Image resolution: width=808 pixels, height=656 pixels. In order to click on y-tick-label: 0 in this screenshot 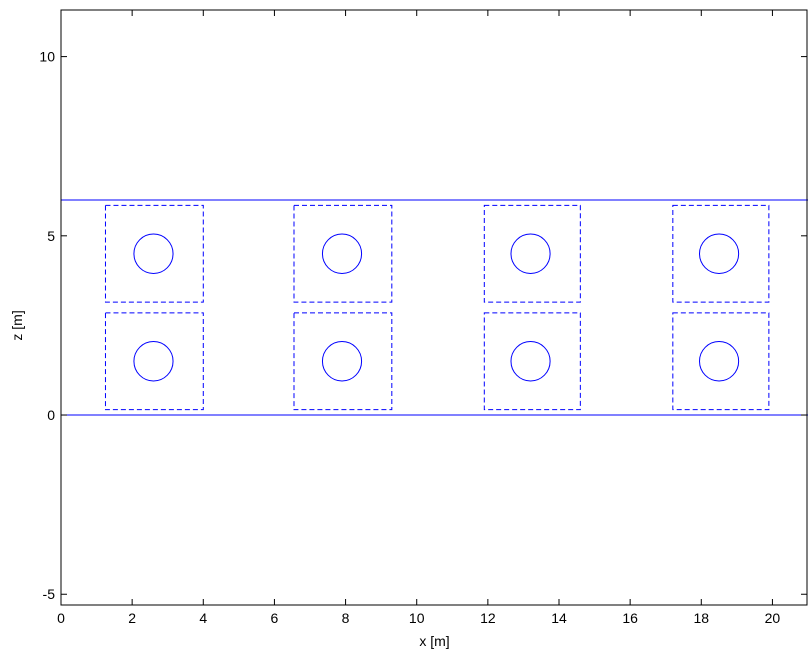, I will do `click(51, 415)`.